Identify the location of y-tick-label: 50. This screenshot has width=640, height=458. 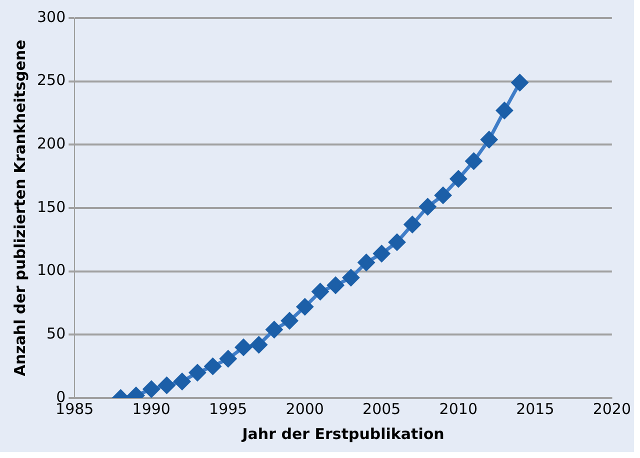
(56, 333).